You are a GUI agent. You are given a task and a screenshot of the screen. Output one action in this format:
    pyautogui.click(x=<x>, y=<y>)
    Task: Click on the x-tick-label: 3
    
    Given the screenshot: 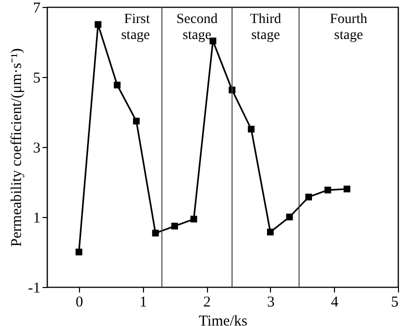 What is the action you would take?
    pyautogui.click(x=271, y=302)
    